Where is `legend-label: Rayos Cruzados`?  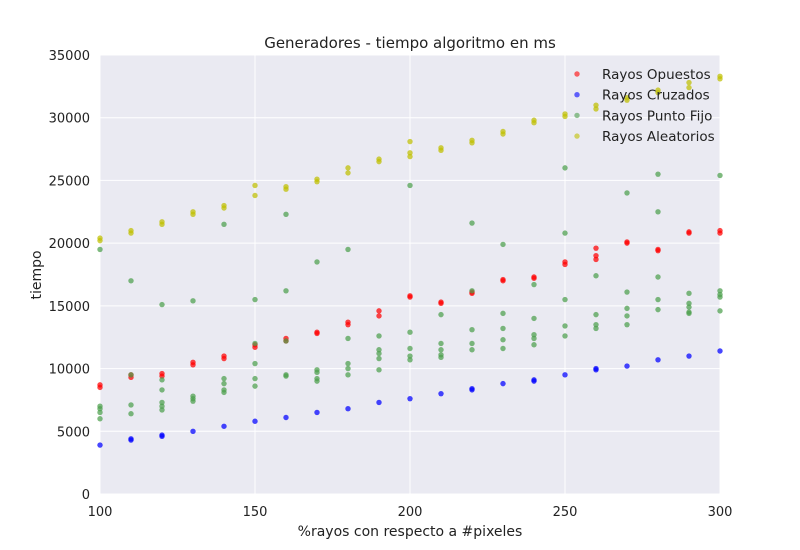
legend-label: Rayos Cruzados is located at coordinates (656, 96).